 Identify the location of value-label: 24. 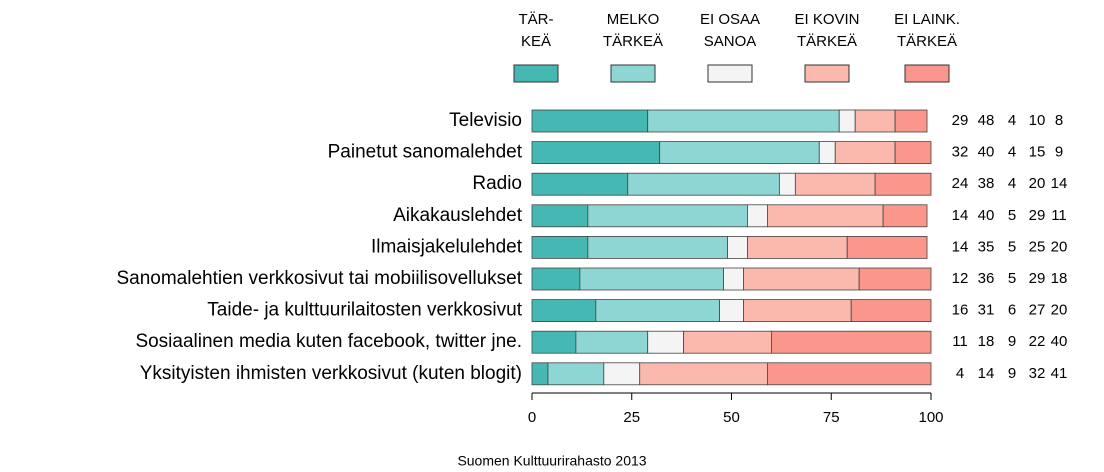
(960, 183).